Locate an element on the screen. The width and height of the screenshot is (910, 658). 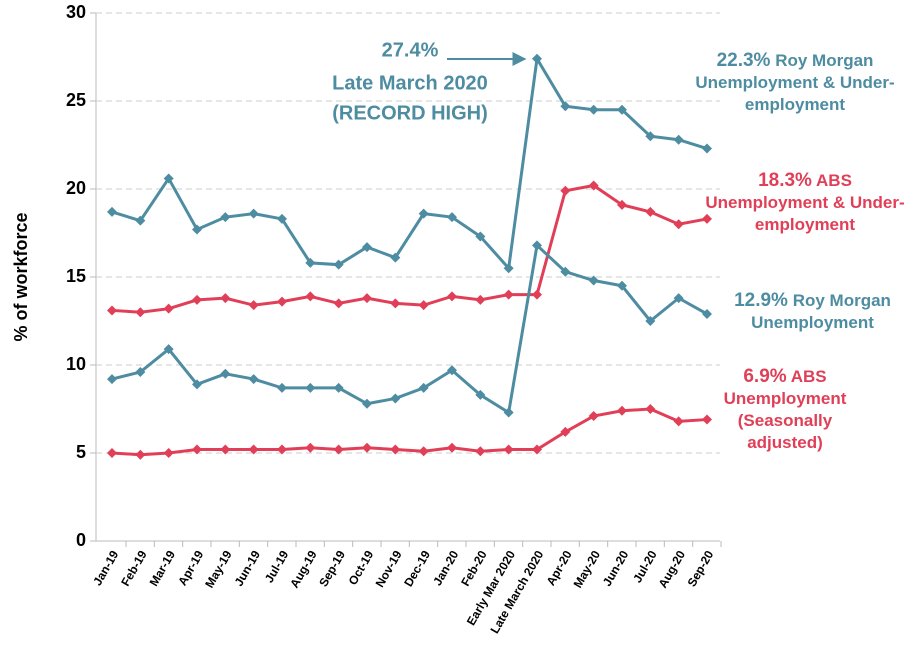
y-tick-label: 0 is located at coordinates (81, 540).